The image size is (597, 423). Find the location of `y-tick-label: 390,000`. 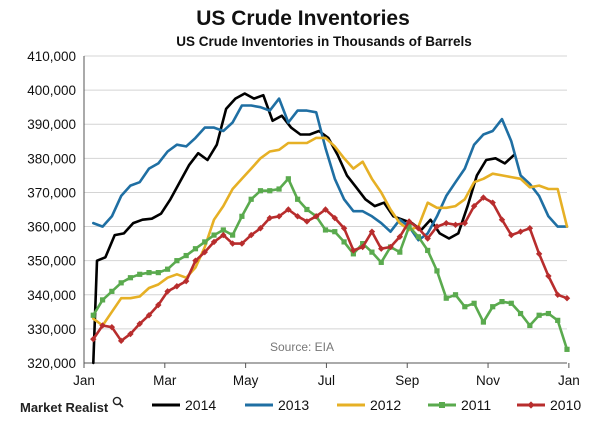

y-tick-label: 390,000 is located at coordinates (51, 124).